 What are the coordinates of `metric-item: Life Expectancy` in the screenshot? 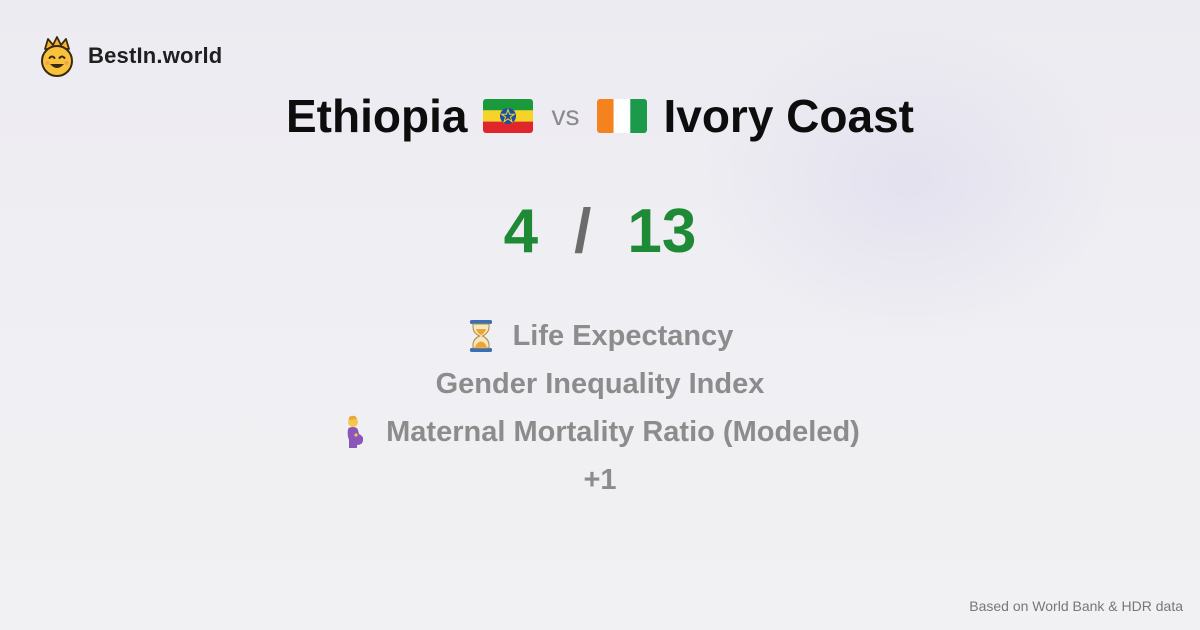 It's located at (600, 336).